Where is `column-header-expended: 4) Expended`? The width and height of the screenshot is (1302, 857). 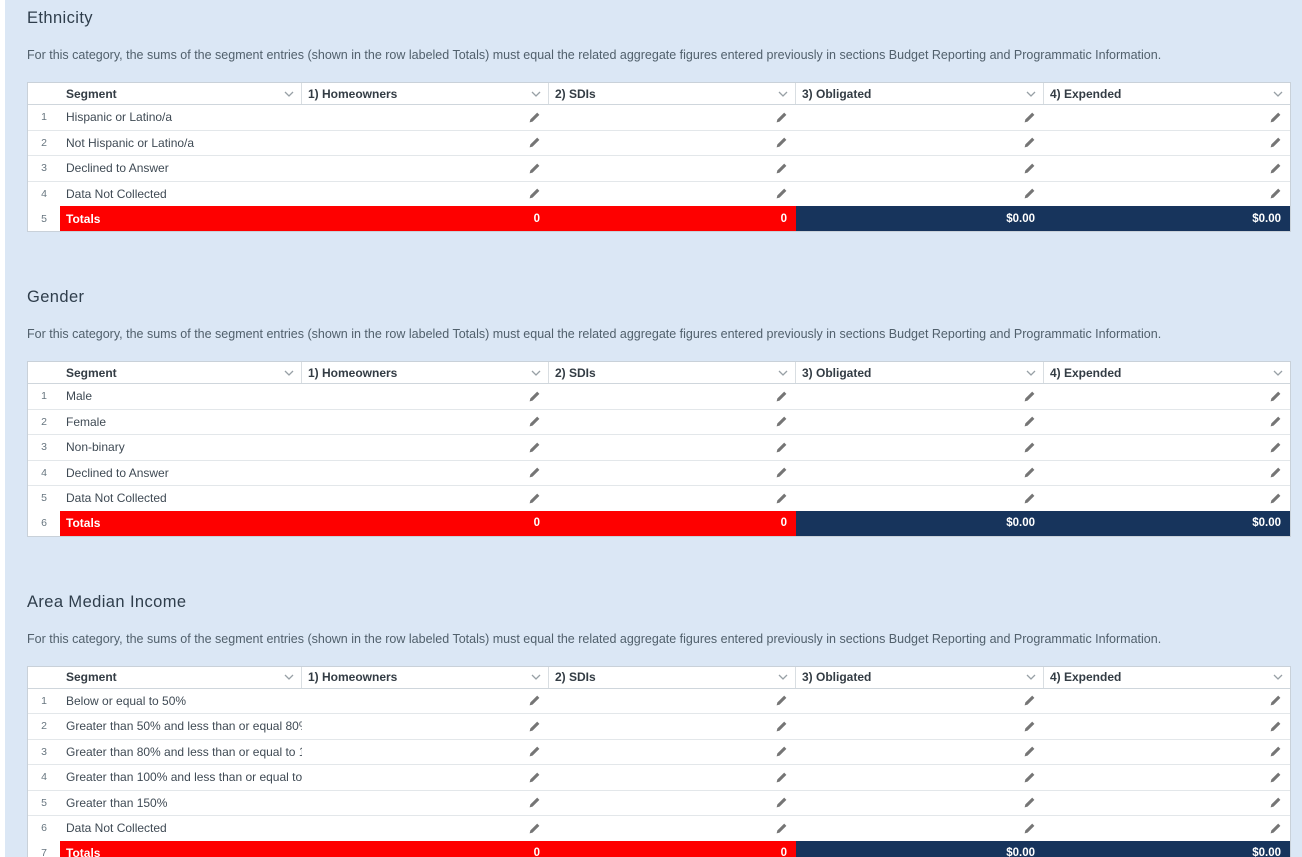
column-header-expended: 4) Expended is located at coordinates (1167, 373).